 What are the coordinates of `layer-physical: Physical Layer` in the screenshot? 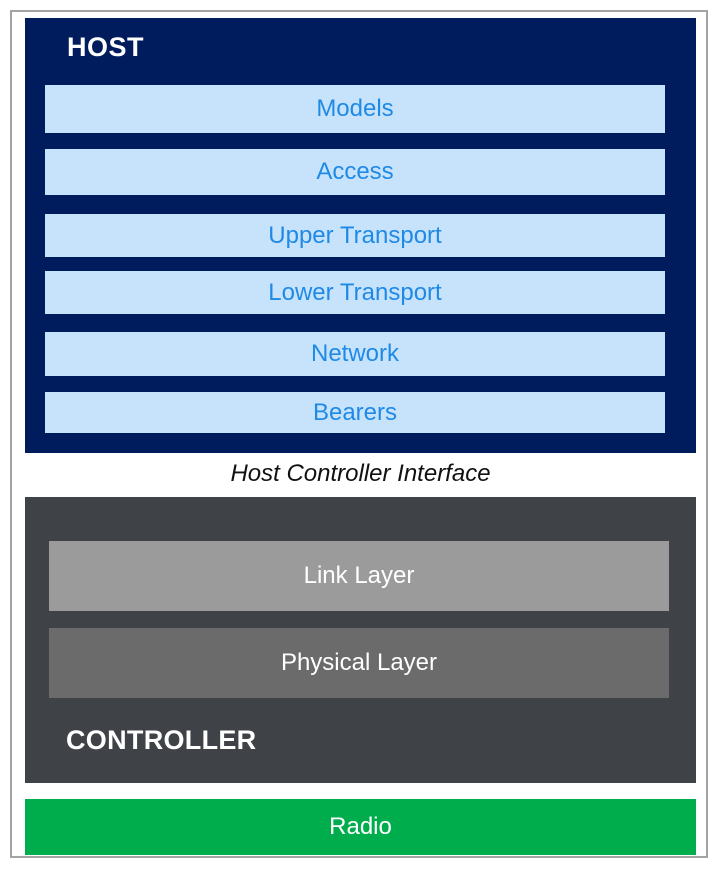 It's located at (359, 663).